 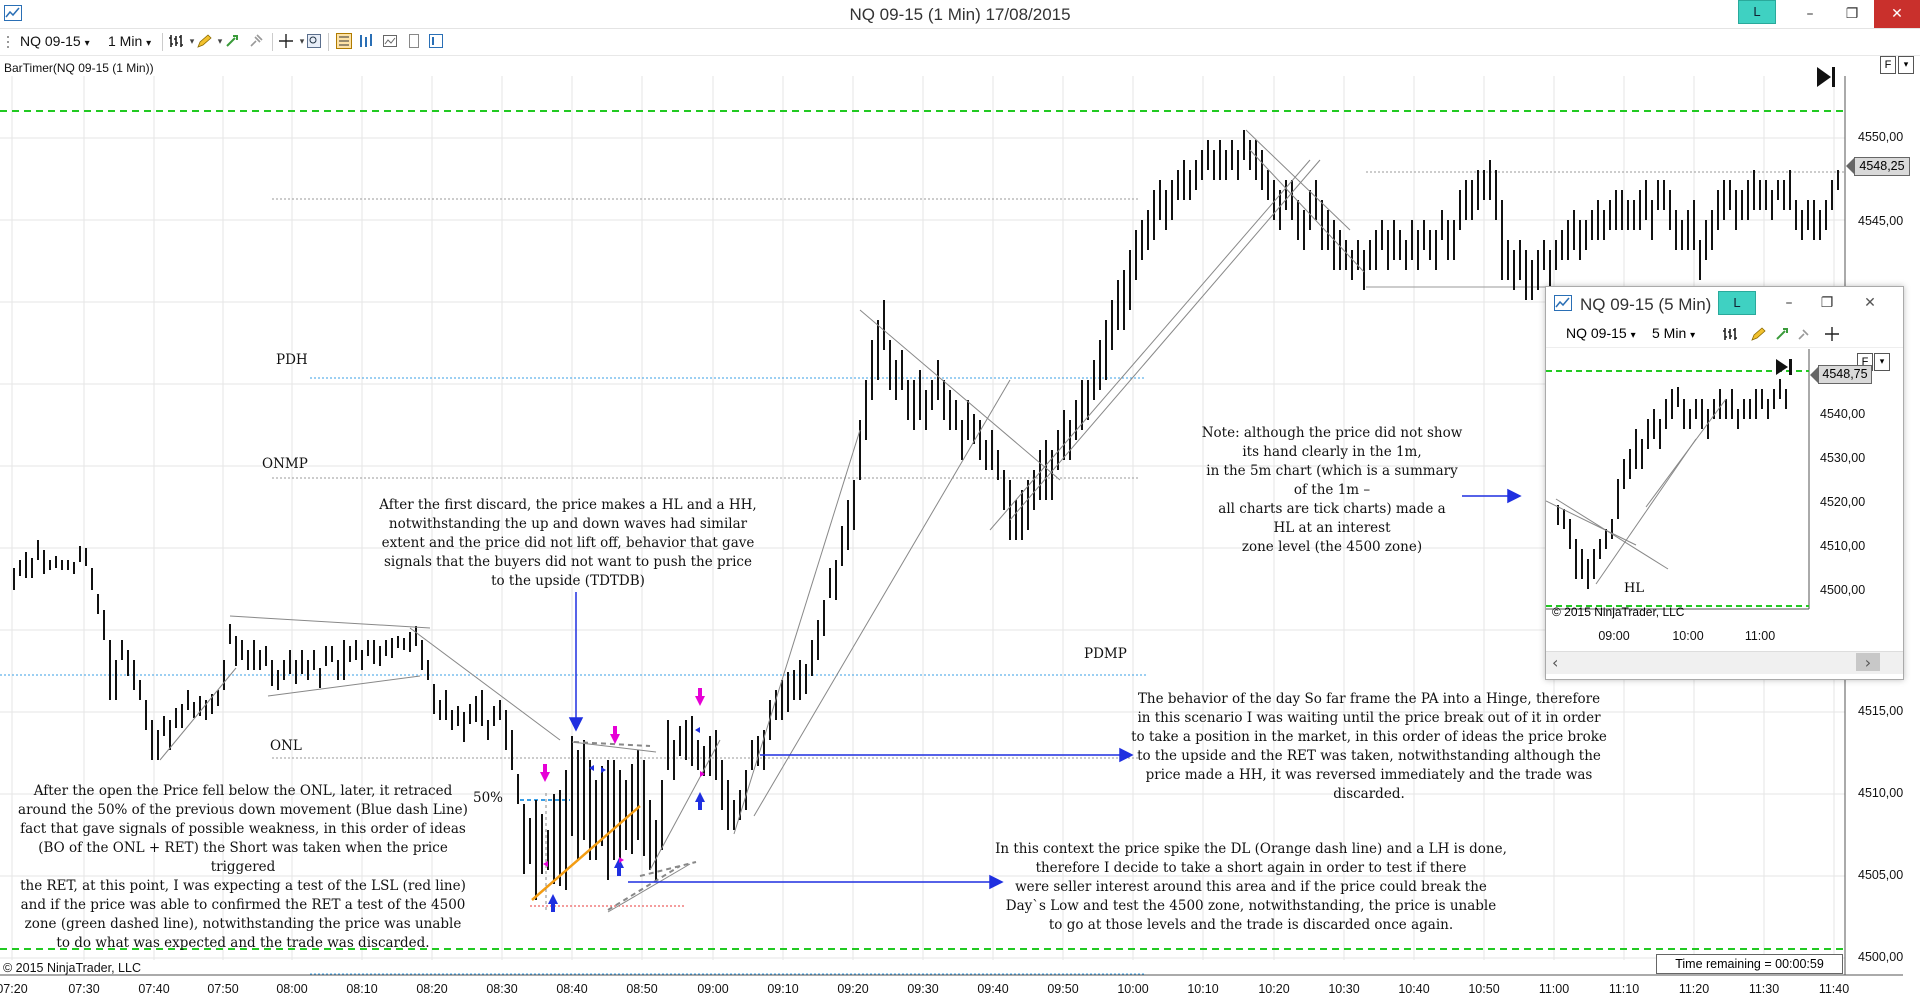 What do you see at coordinates (586, 853) in the screenshot?
I see `orange-dl-line` at bounding box center [586, 853].